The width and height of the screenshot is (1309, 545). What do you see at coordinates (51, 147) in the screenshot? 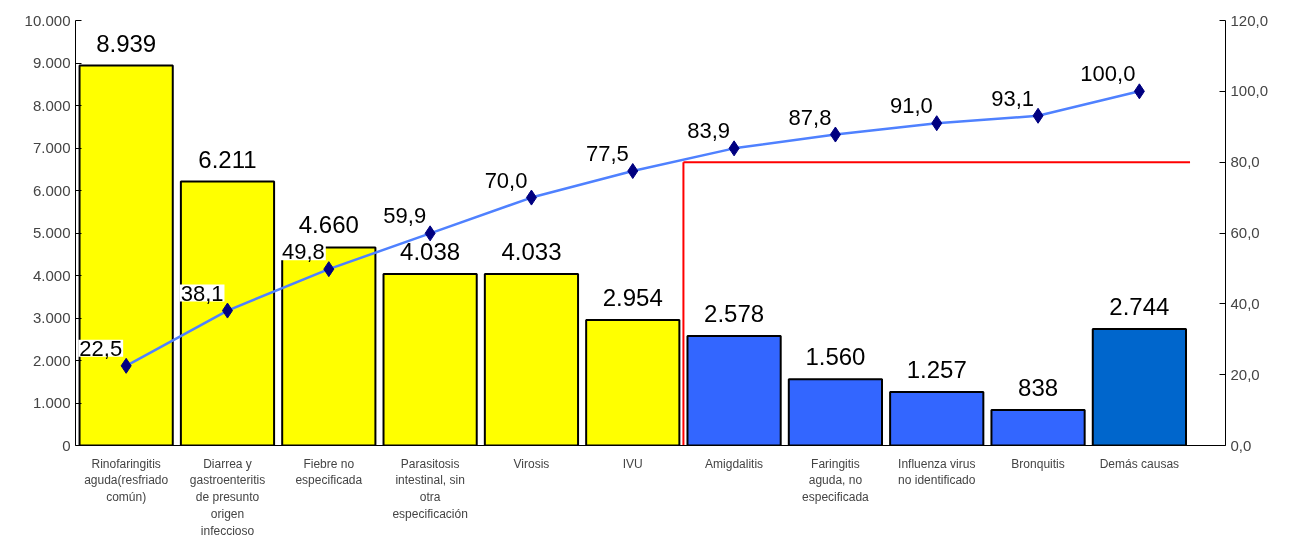
I see `y-tick-label: 7.000` at bounding box center [51, 147].